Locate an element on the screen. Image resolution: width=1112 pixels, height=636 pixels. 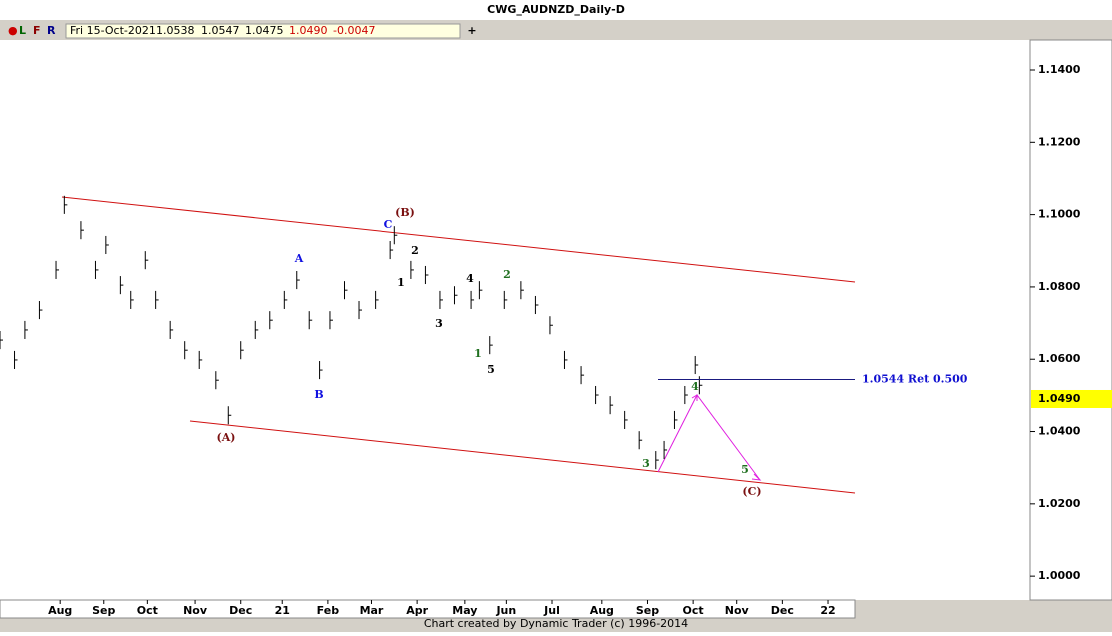
y-tick-label: 1.1000 is located at coordinates (1059, 214).